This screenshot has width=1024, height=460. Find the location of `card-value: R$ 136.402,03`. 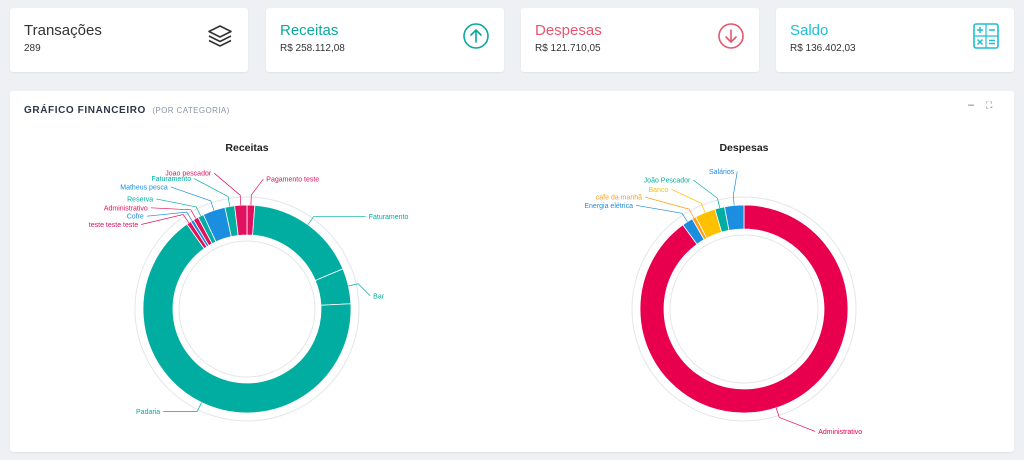

card-value: R$ 136.402,03 is located at coordinates (823, 48).